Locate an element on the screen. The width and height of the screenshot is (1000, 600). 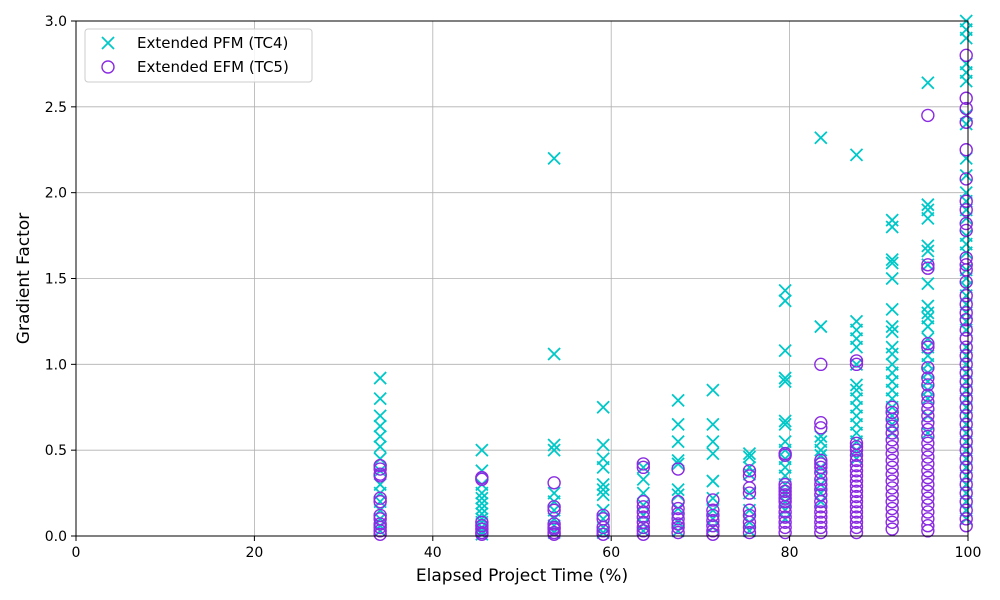
y-axis-title: Gradient Factor is located at coordinates (24, 278).